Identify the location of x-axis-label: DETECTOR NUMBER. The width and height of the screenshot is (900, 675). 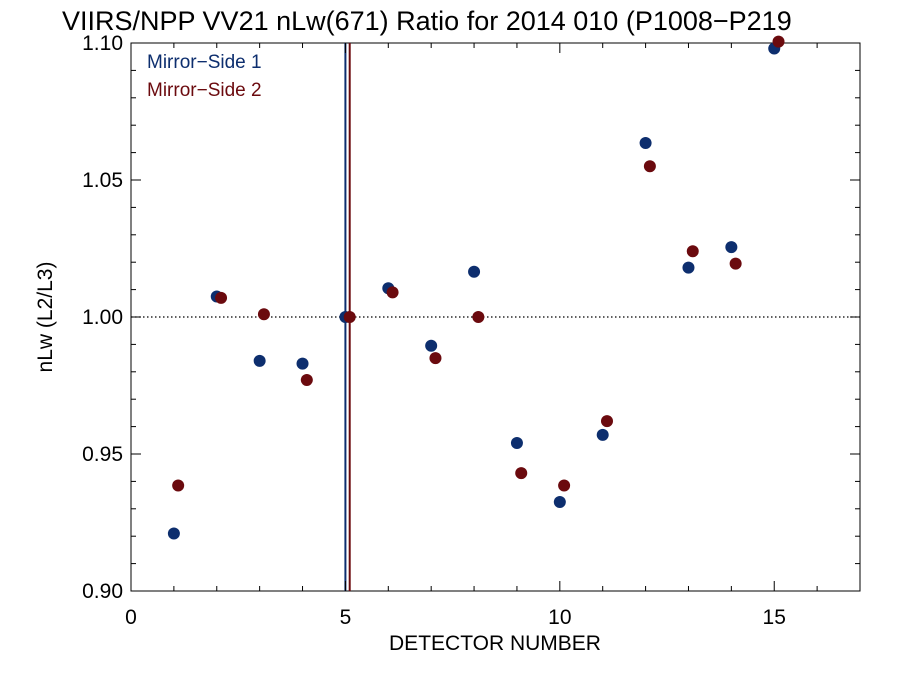
(495, 643).